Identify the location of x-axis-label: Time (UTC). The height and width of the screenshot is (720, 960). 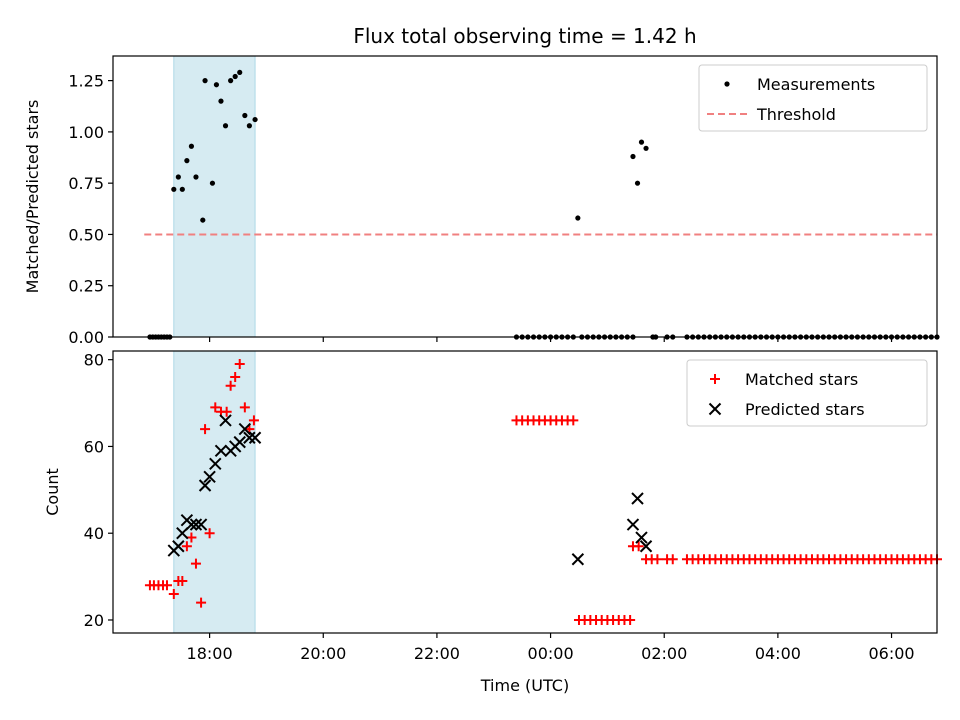
(524, 685).